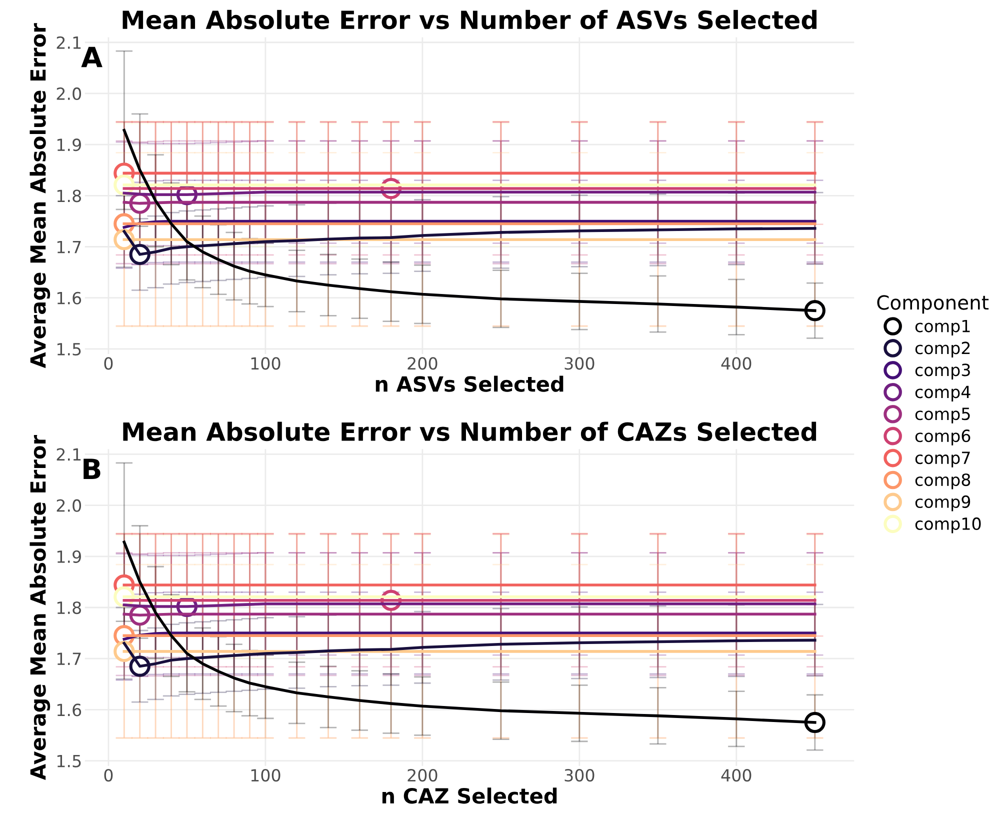 This screenshot has height=828, width=999. What do you see at coordinates (942, 394) in the screenshot?
I see `legend-label: comp4` at bounding box center [942, 394].